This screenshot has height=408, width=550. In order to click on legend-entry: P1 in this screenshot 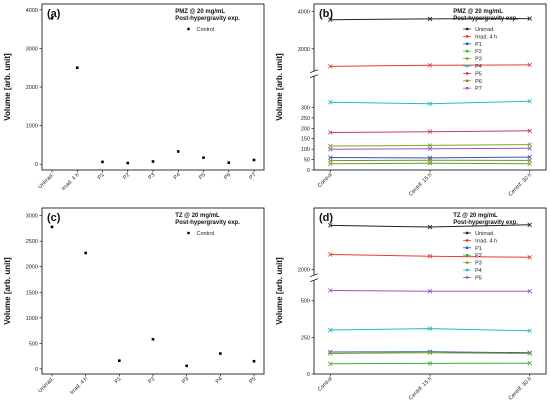, I will do `click(478, 249)`.